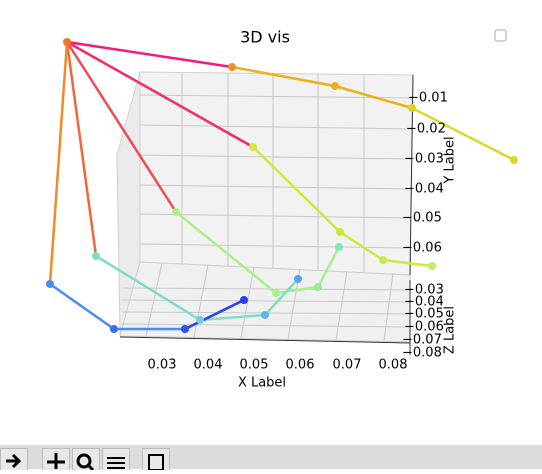  Describe the element at coordinates (424, 189) in the screenshot. I see `y-tick-label: −0.04` at that location.